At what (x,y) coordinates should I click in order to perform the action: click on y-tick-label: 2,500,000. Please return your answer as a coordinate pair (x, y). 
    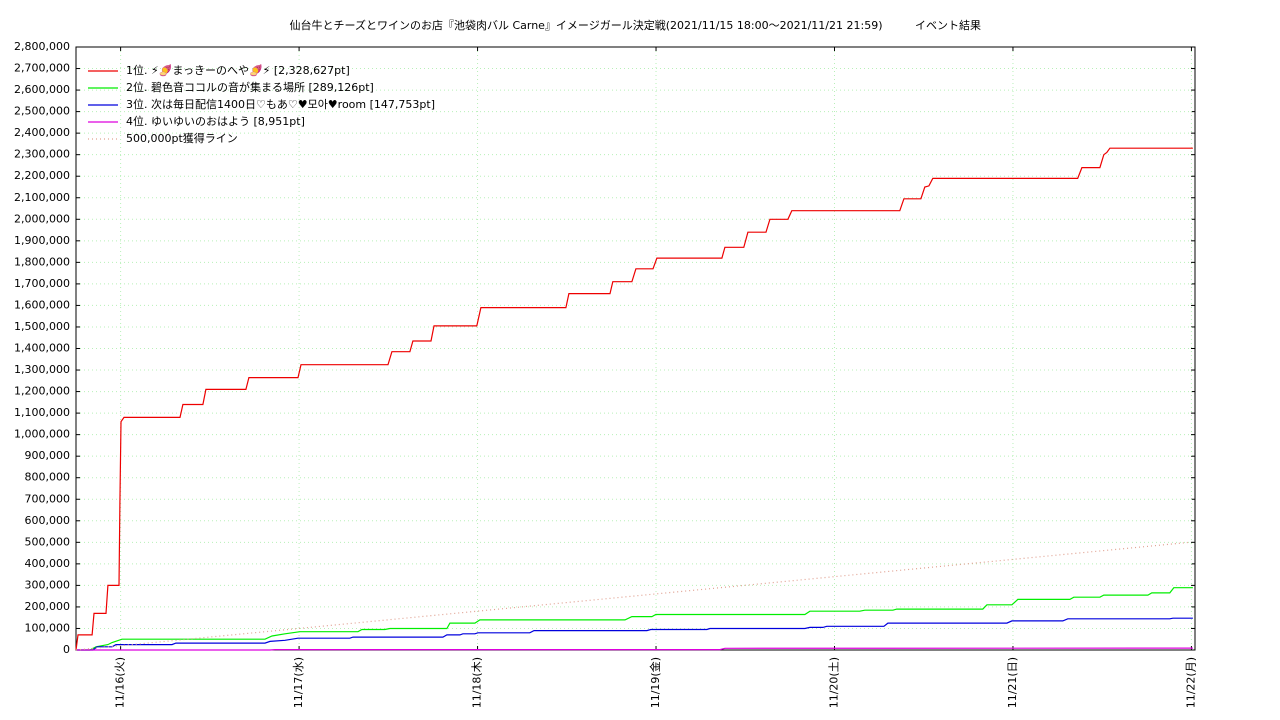
    Looking at the image, I should click on (42, 111).